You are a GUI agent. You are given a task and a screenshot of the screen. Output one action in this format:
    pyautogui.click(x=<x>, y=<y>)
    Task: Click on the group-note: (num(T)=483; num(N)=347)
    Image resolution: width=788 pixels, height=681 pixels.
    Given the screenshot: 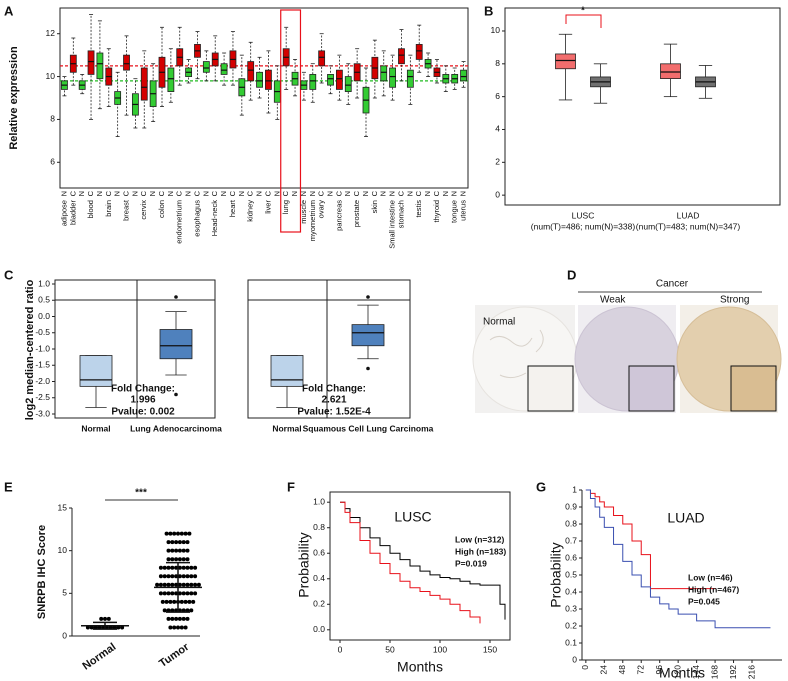 What is the action you would take?
    pyautogui.click(x=688, y=226)
    